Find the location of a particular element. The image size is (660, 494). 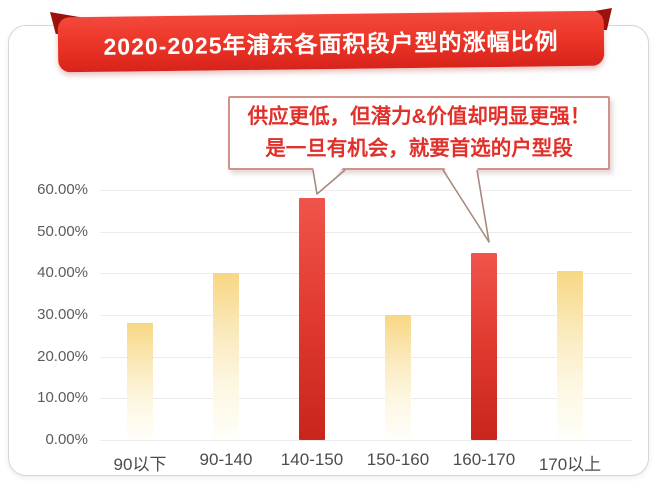

y-axis-tick-label: 0.00% is located at coordinates (66, 439).